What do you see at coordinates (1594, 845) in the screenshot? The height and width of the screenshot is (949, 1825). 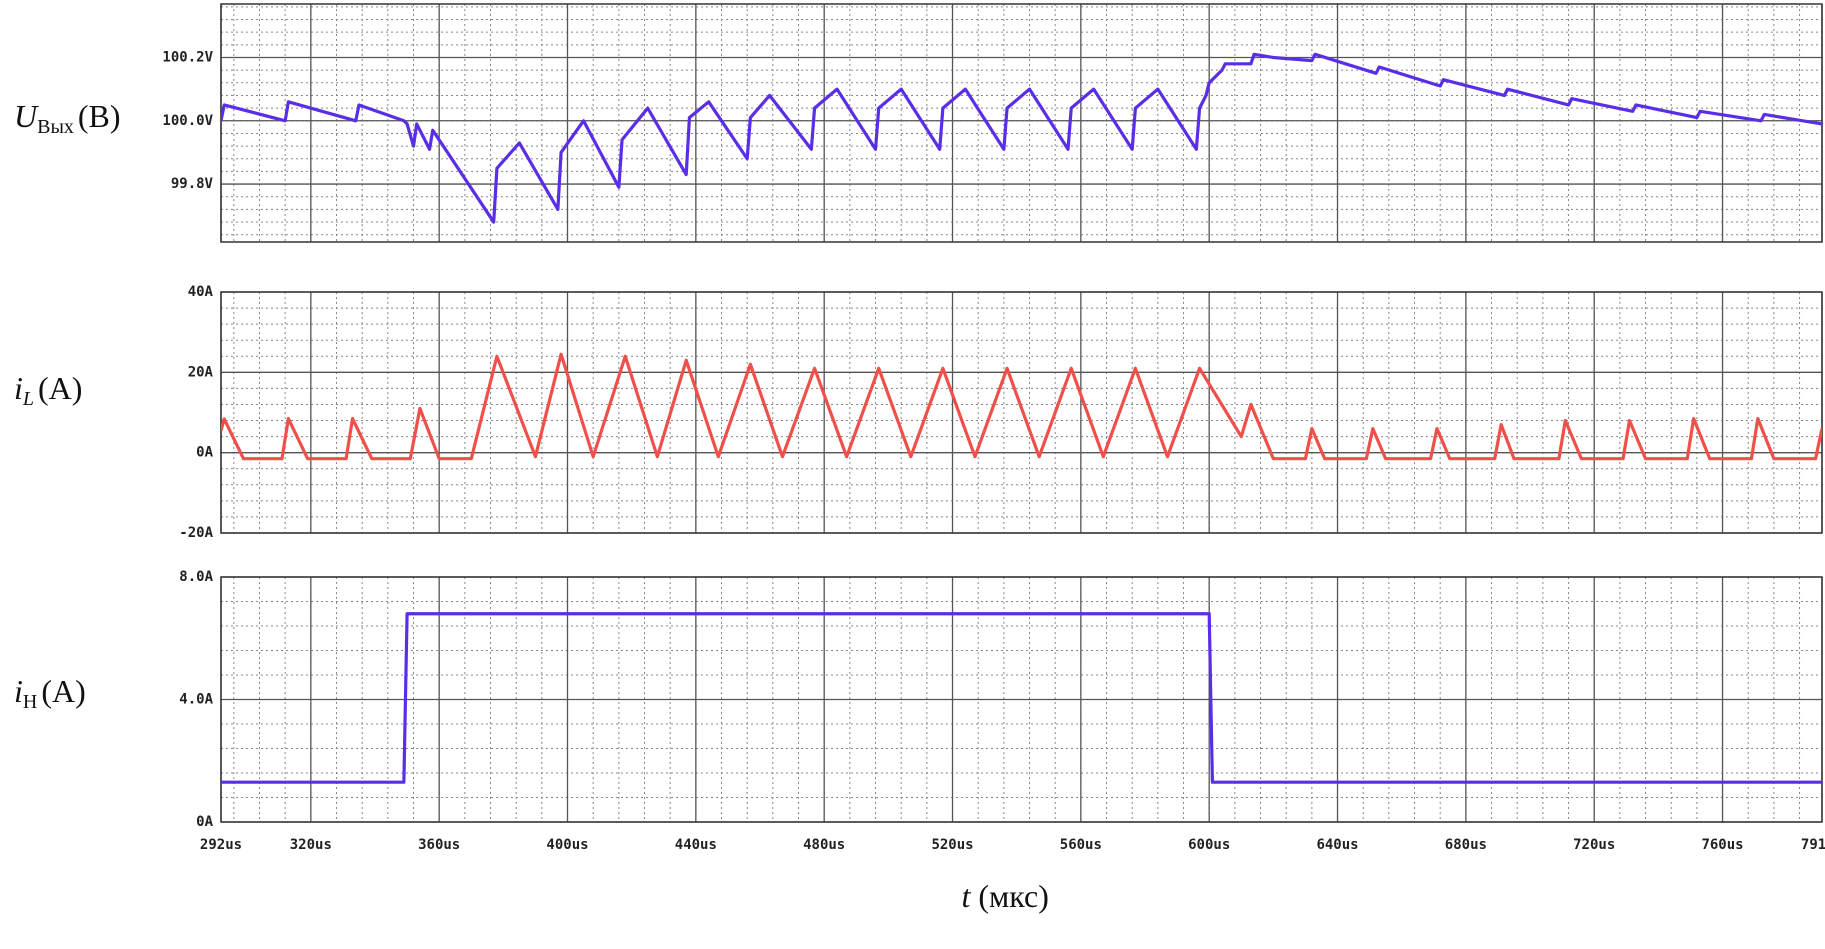 I see `x-tick-label: 720us` at bounding box center [1594, 845].